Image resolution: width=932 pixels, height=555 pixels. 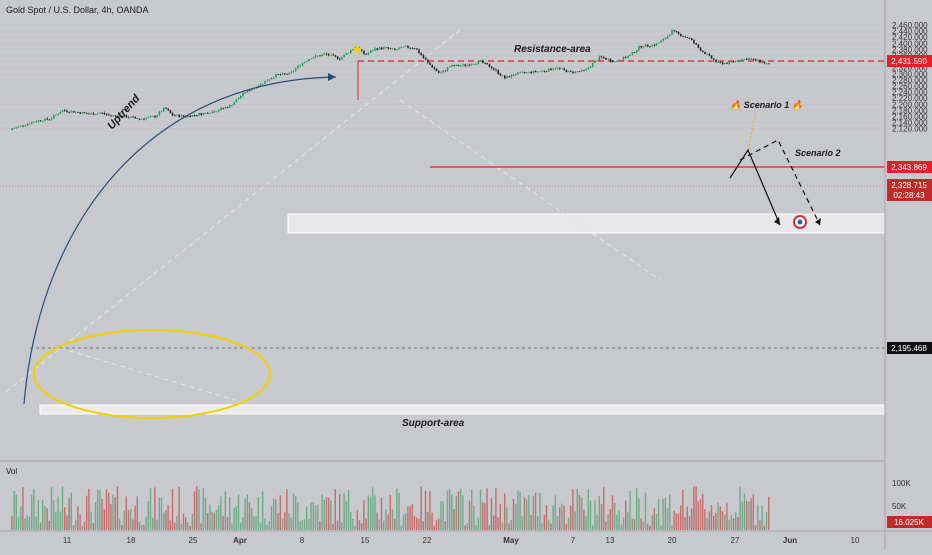 I want to click on y-tick-label: 2,460.000, so click(x=910, y=25).